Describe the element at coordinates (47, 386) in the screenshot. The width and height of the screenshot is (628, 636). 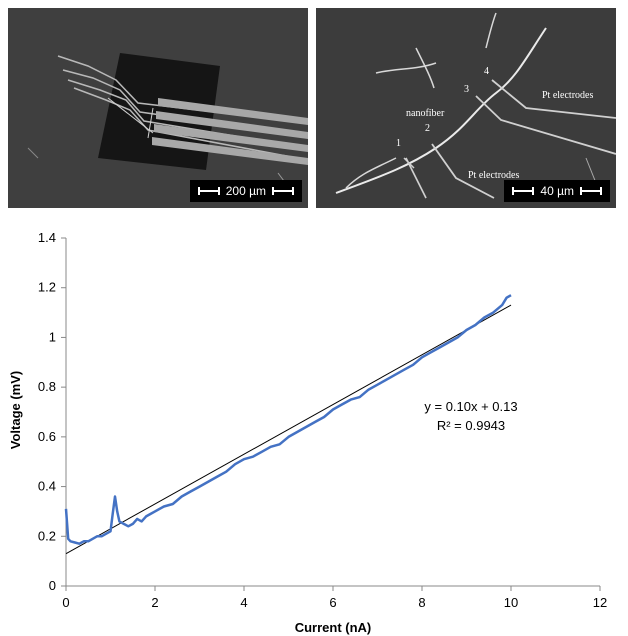
I see `y-tick-label: 0.8` at that location.